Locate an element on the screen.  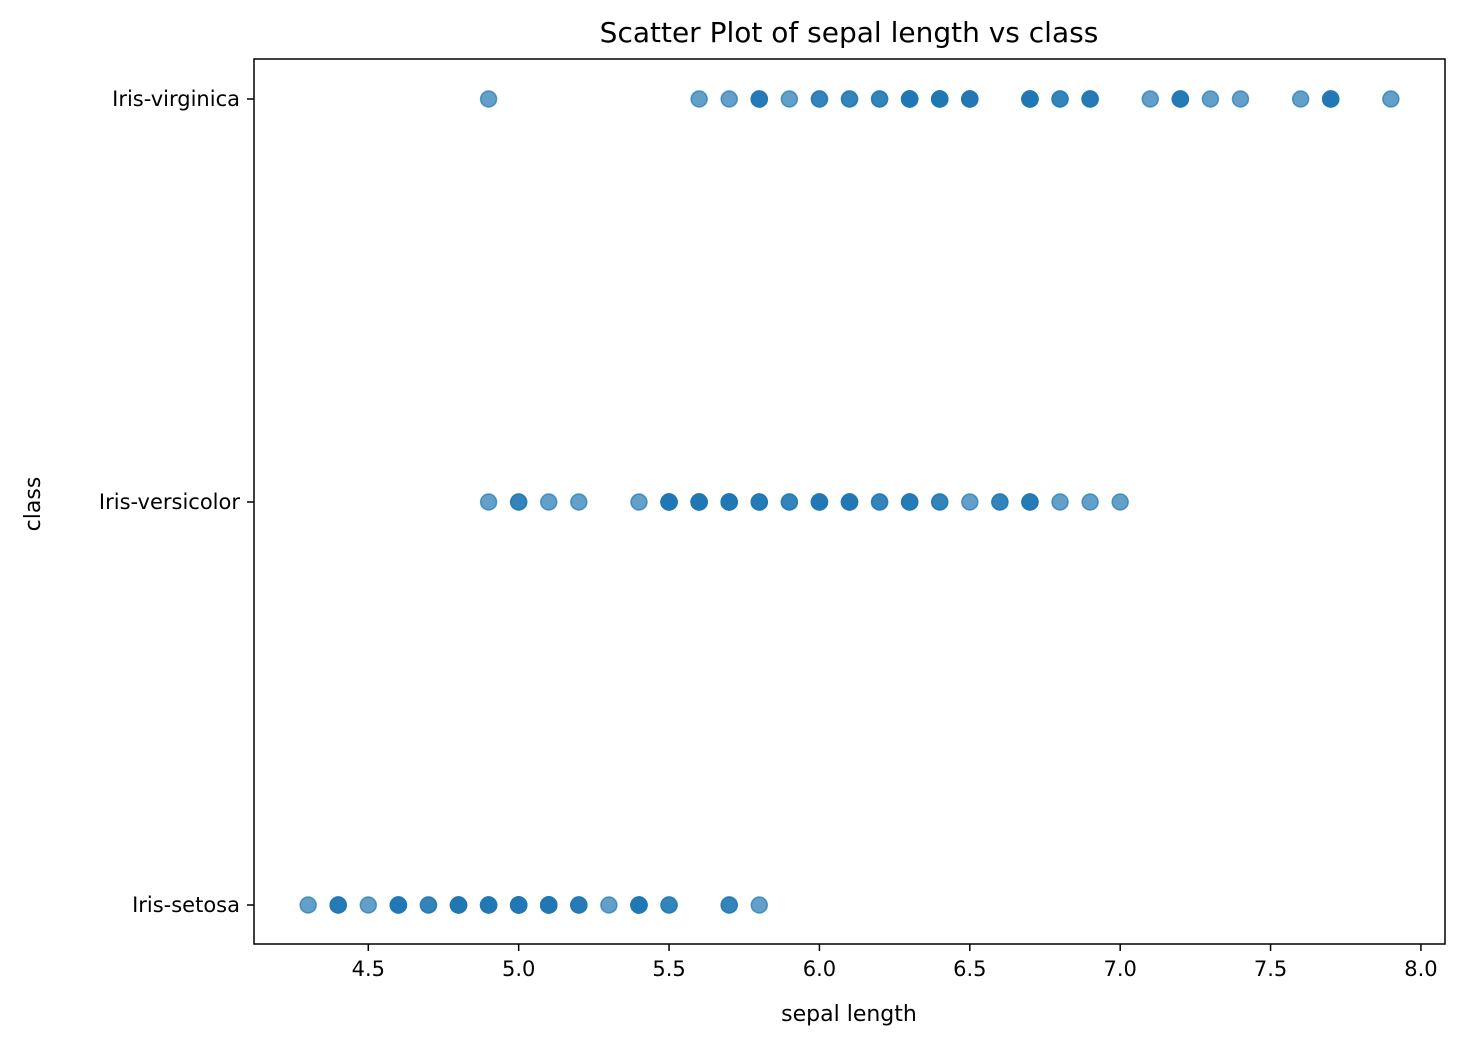
x-tick-label: 6.5 is located at coordinates (969, 969).